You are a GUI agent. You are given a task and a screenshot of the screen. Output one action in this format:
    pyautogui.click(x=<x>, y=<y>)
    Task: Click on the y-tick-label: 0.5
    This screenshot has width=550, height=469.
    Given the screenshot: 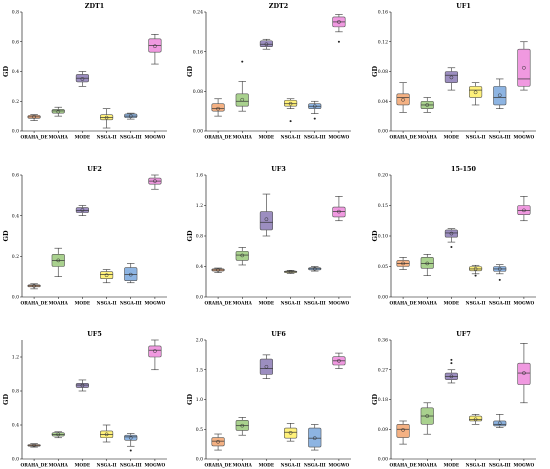 What is the action you would take?
    pyautogui.click(x=199, y=430)
    